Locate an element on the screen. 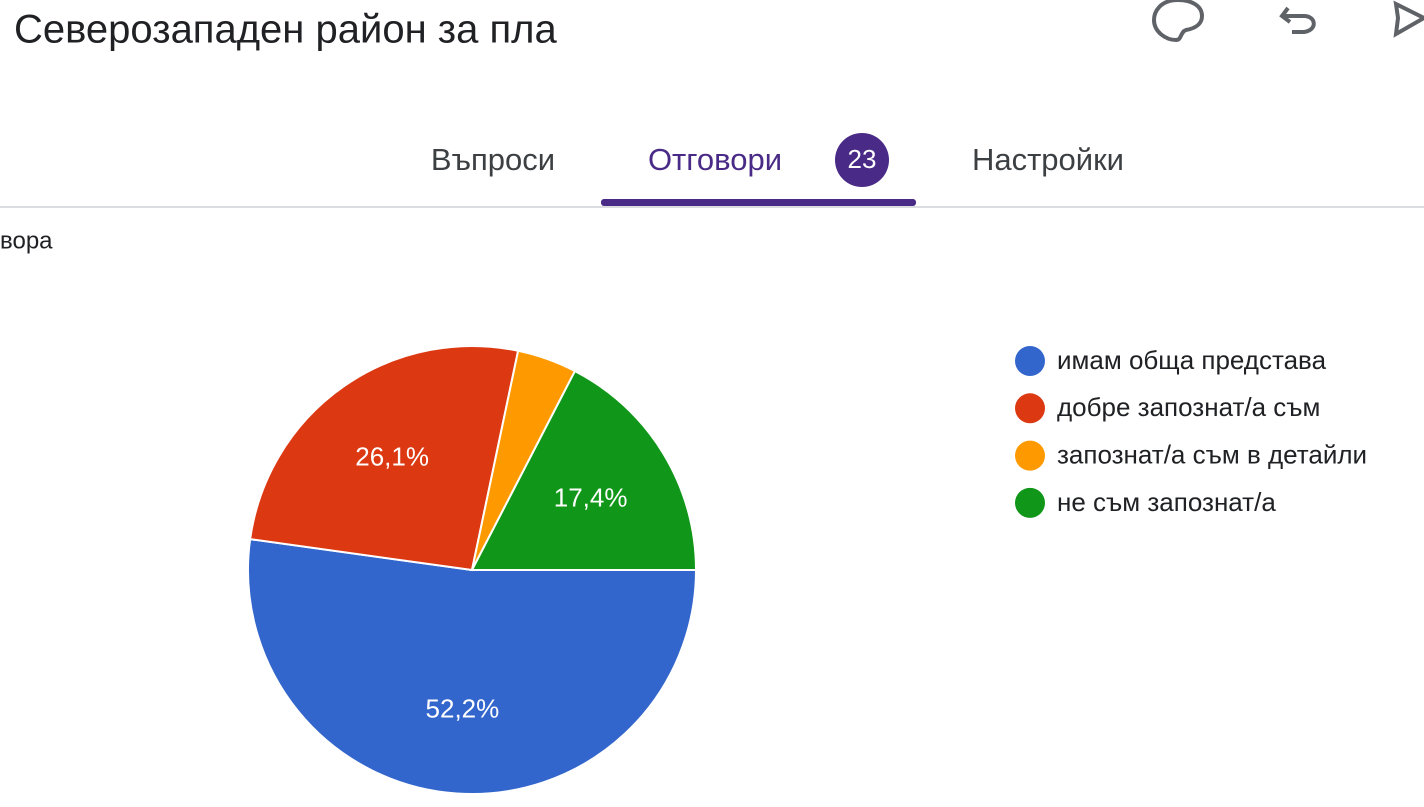 This screenshot has width=1424, height=807. badge-count: 23 is located at coordinates (862, 159).